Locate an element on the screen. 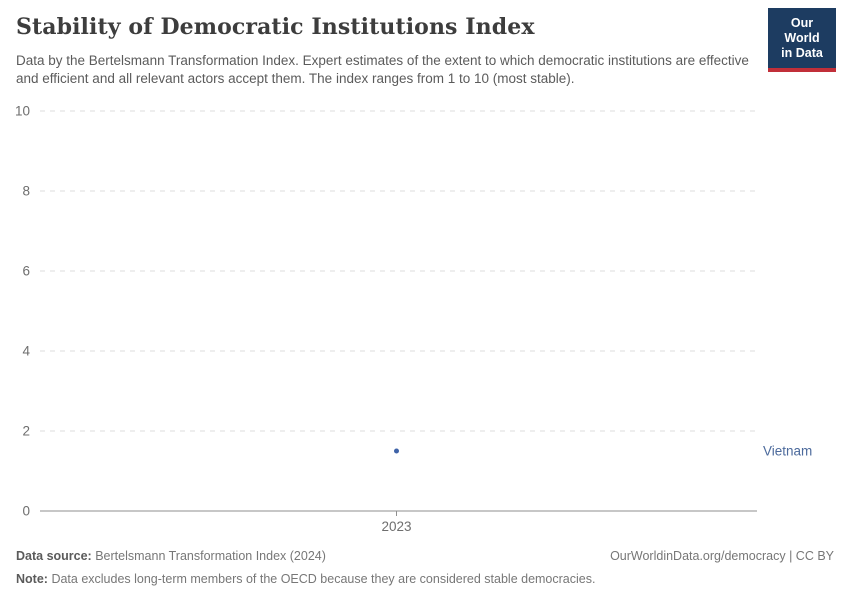 The height and width of the screenshot is (600, 850). x-tick-label-2023: 2023 is located at coordinates (396, 526).